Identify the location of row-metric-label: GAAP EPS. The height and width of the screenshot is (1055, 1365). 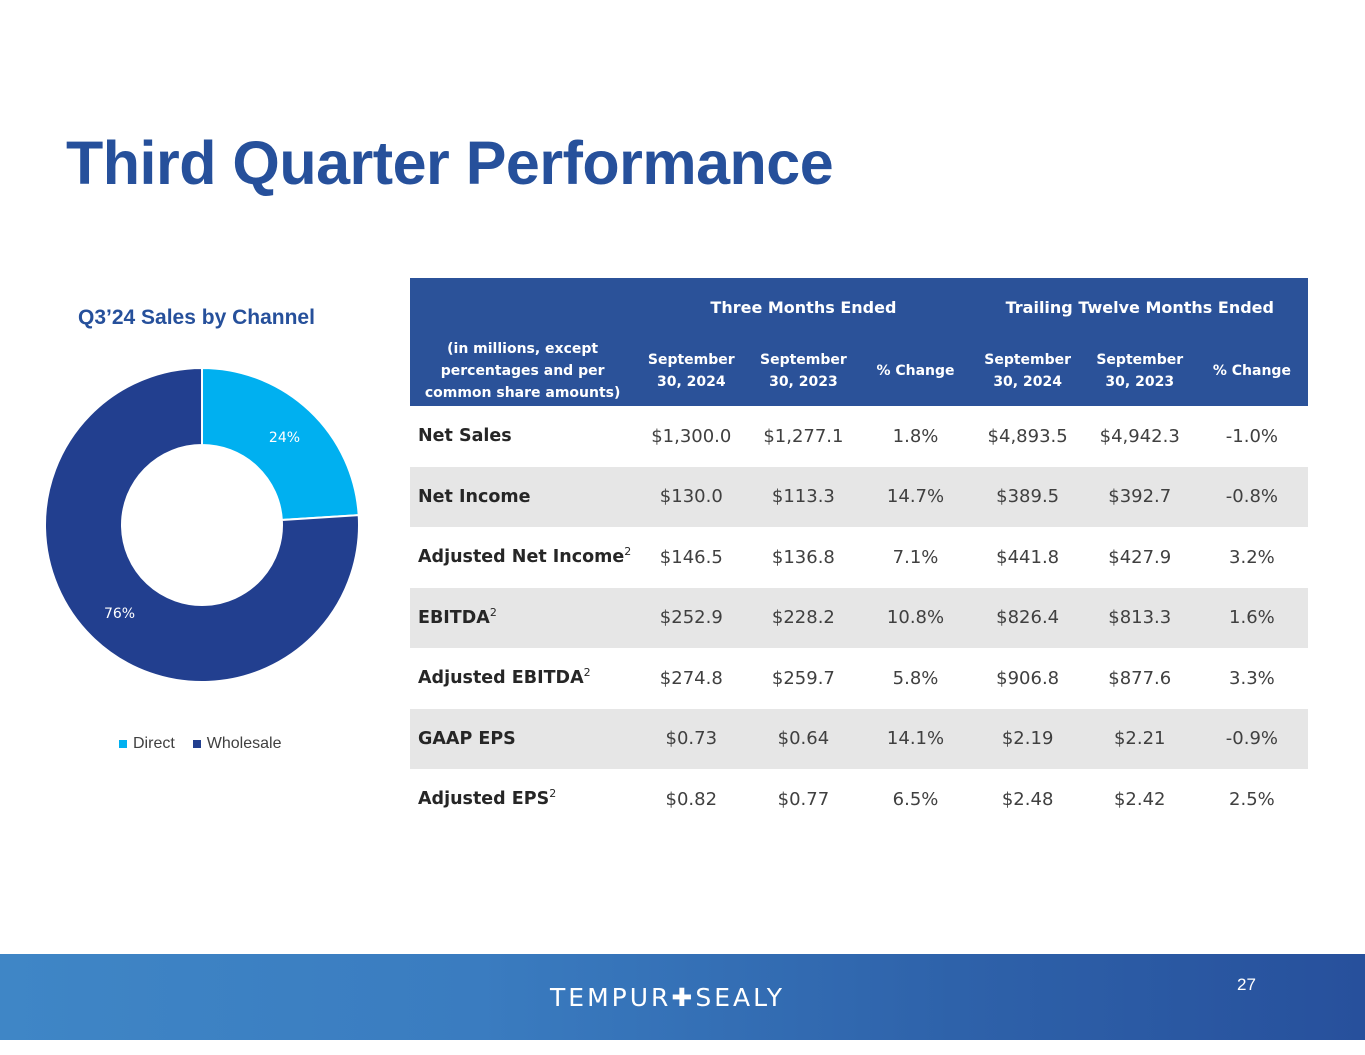
(523, 738).